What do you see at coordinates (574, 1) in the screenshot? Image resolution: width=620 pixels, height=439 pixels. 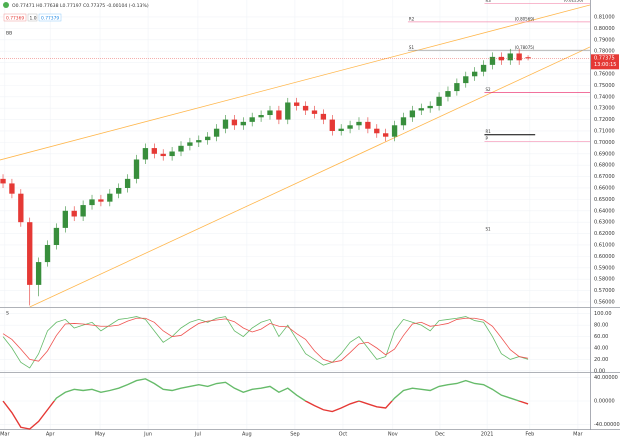 I see `price-tag: (0.82238)` at bounding box center [574, 1].